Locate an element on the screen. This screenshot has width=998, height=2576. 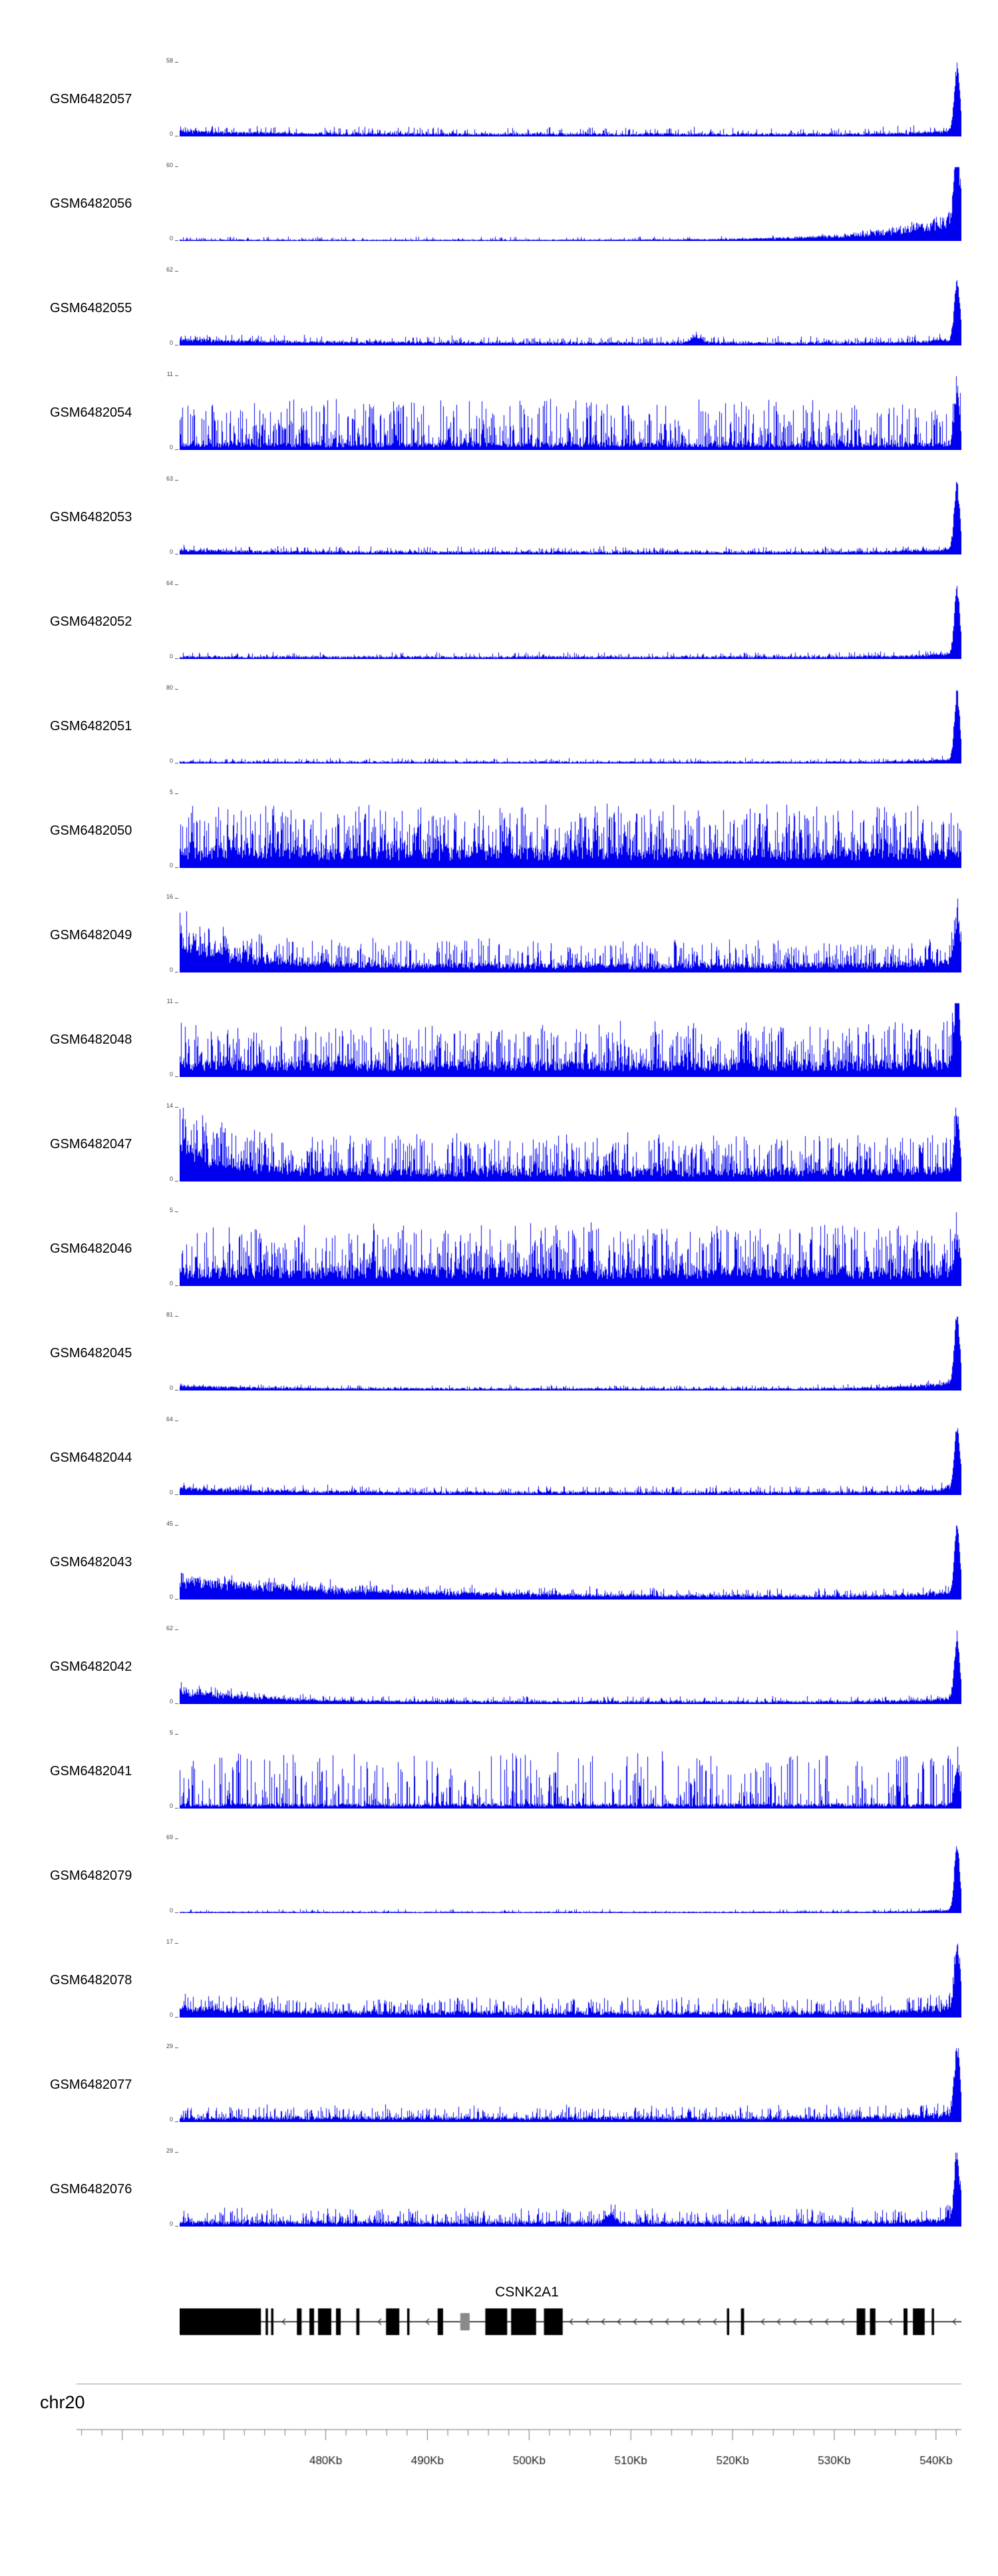
track-ymax-value: 11 is located at coordinates (169, 374).